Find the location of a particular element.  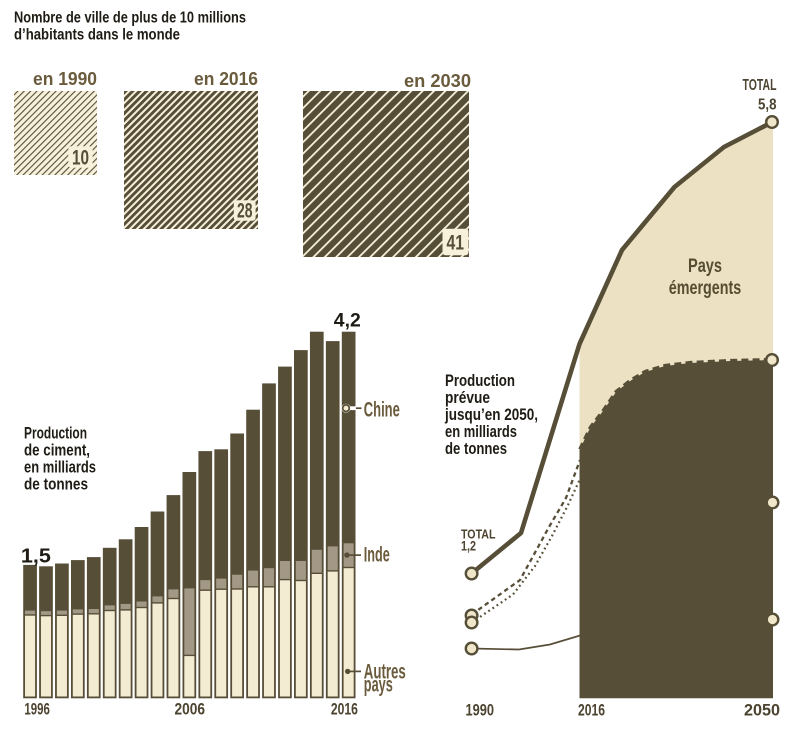

svg-text: prévue is located at coordinates (467, 397).